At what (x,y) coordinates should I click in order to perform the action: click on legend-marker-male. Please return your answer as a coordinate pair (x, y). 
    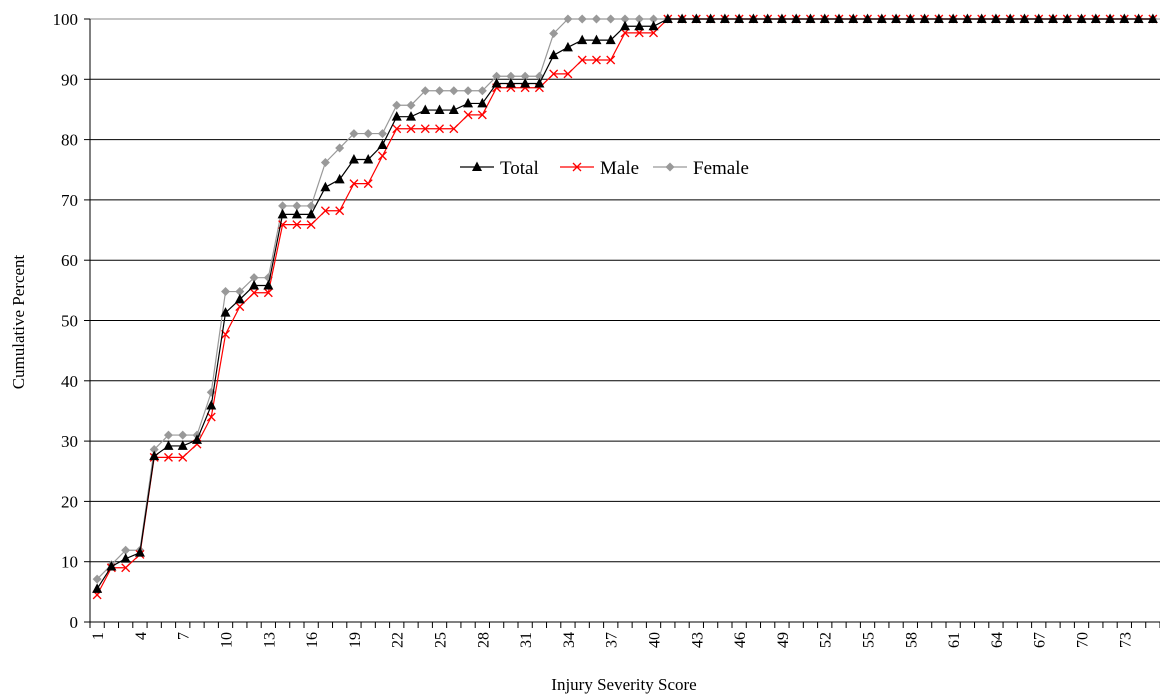
    Looking at the image, I should click on (577, 167).